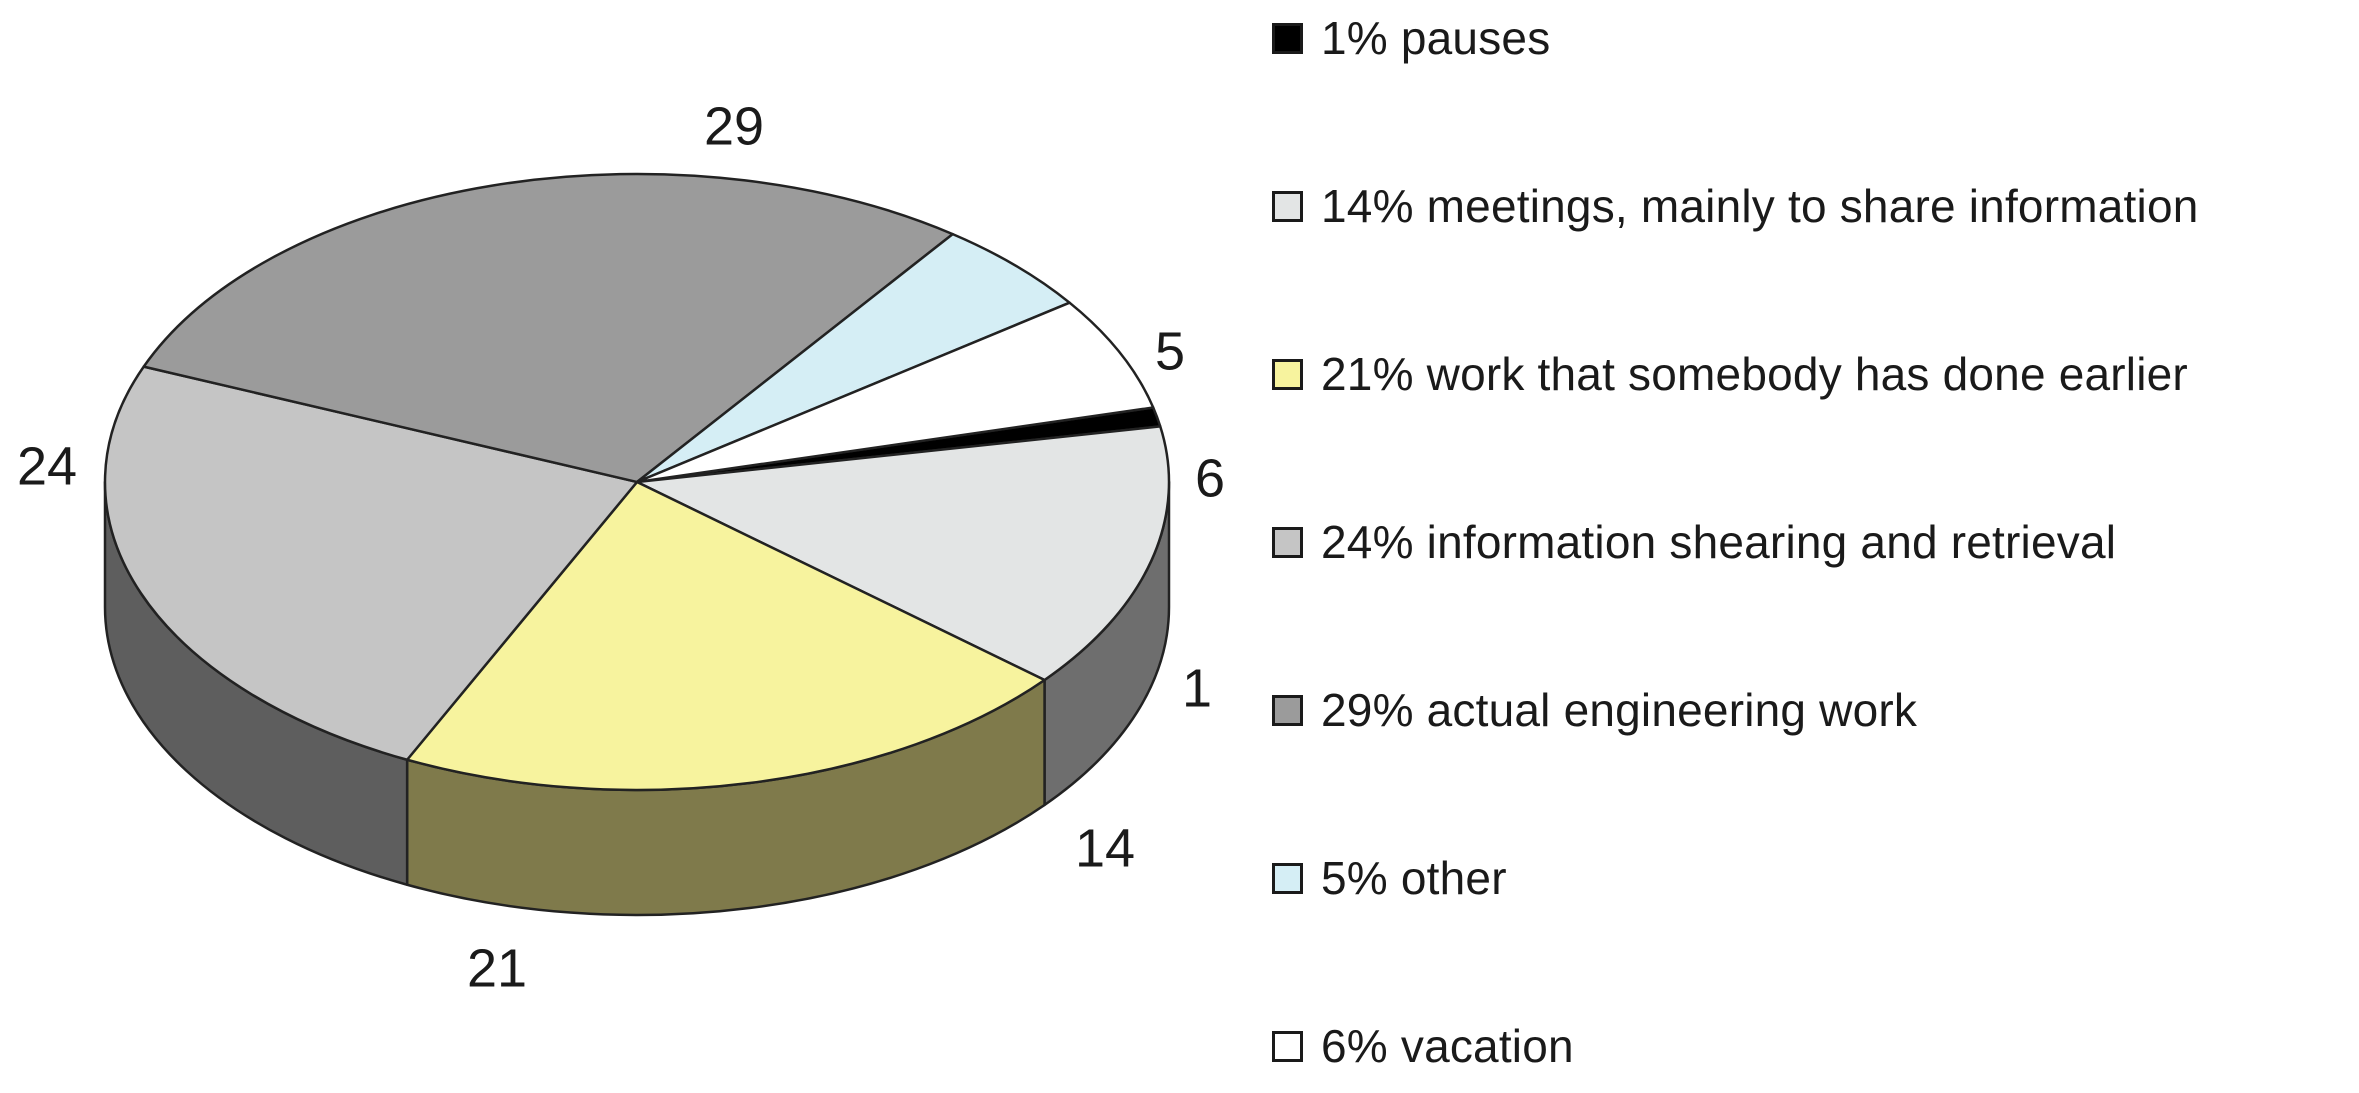 The image size is (2359, 1093). Describe the element at coordinates (1619, 710) in the screenshot. I see `legend-label: 29% actual engineering work` at that location.